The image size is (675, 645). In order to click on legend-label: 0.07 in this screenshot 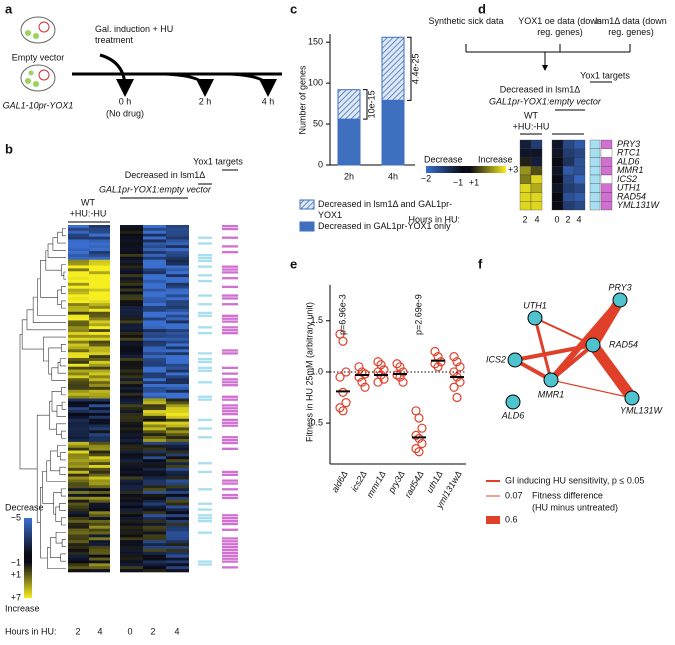, I will do `click(514, 495)`.